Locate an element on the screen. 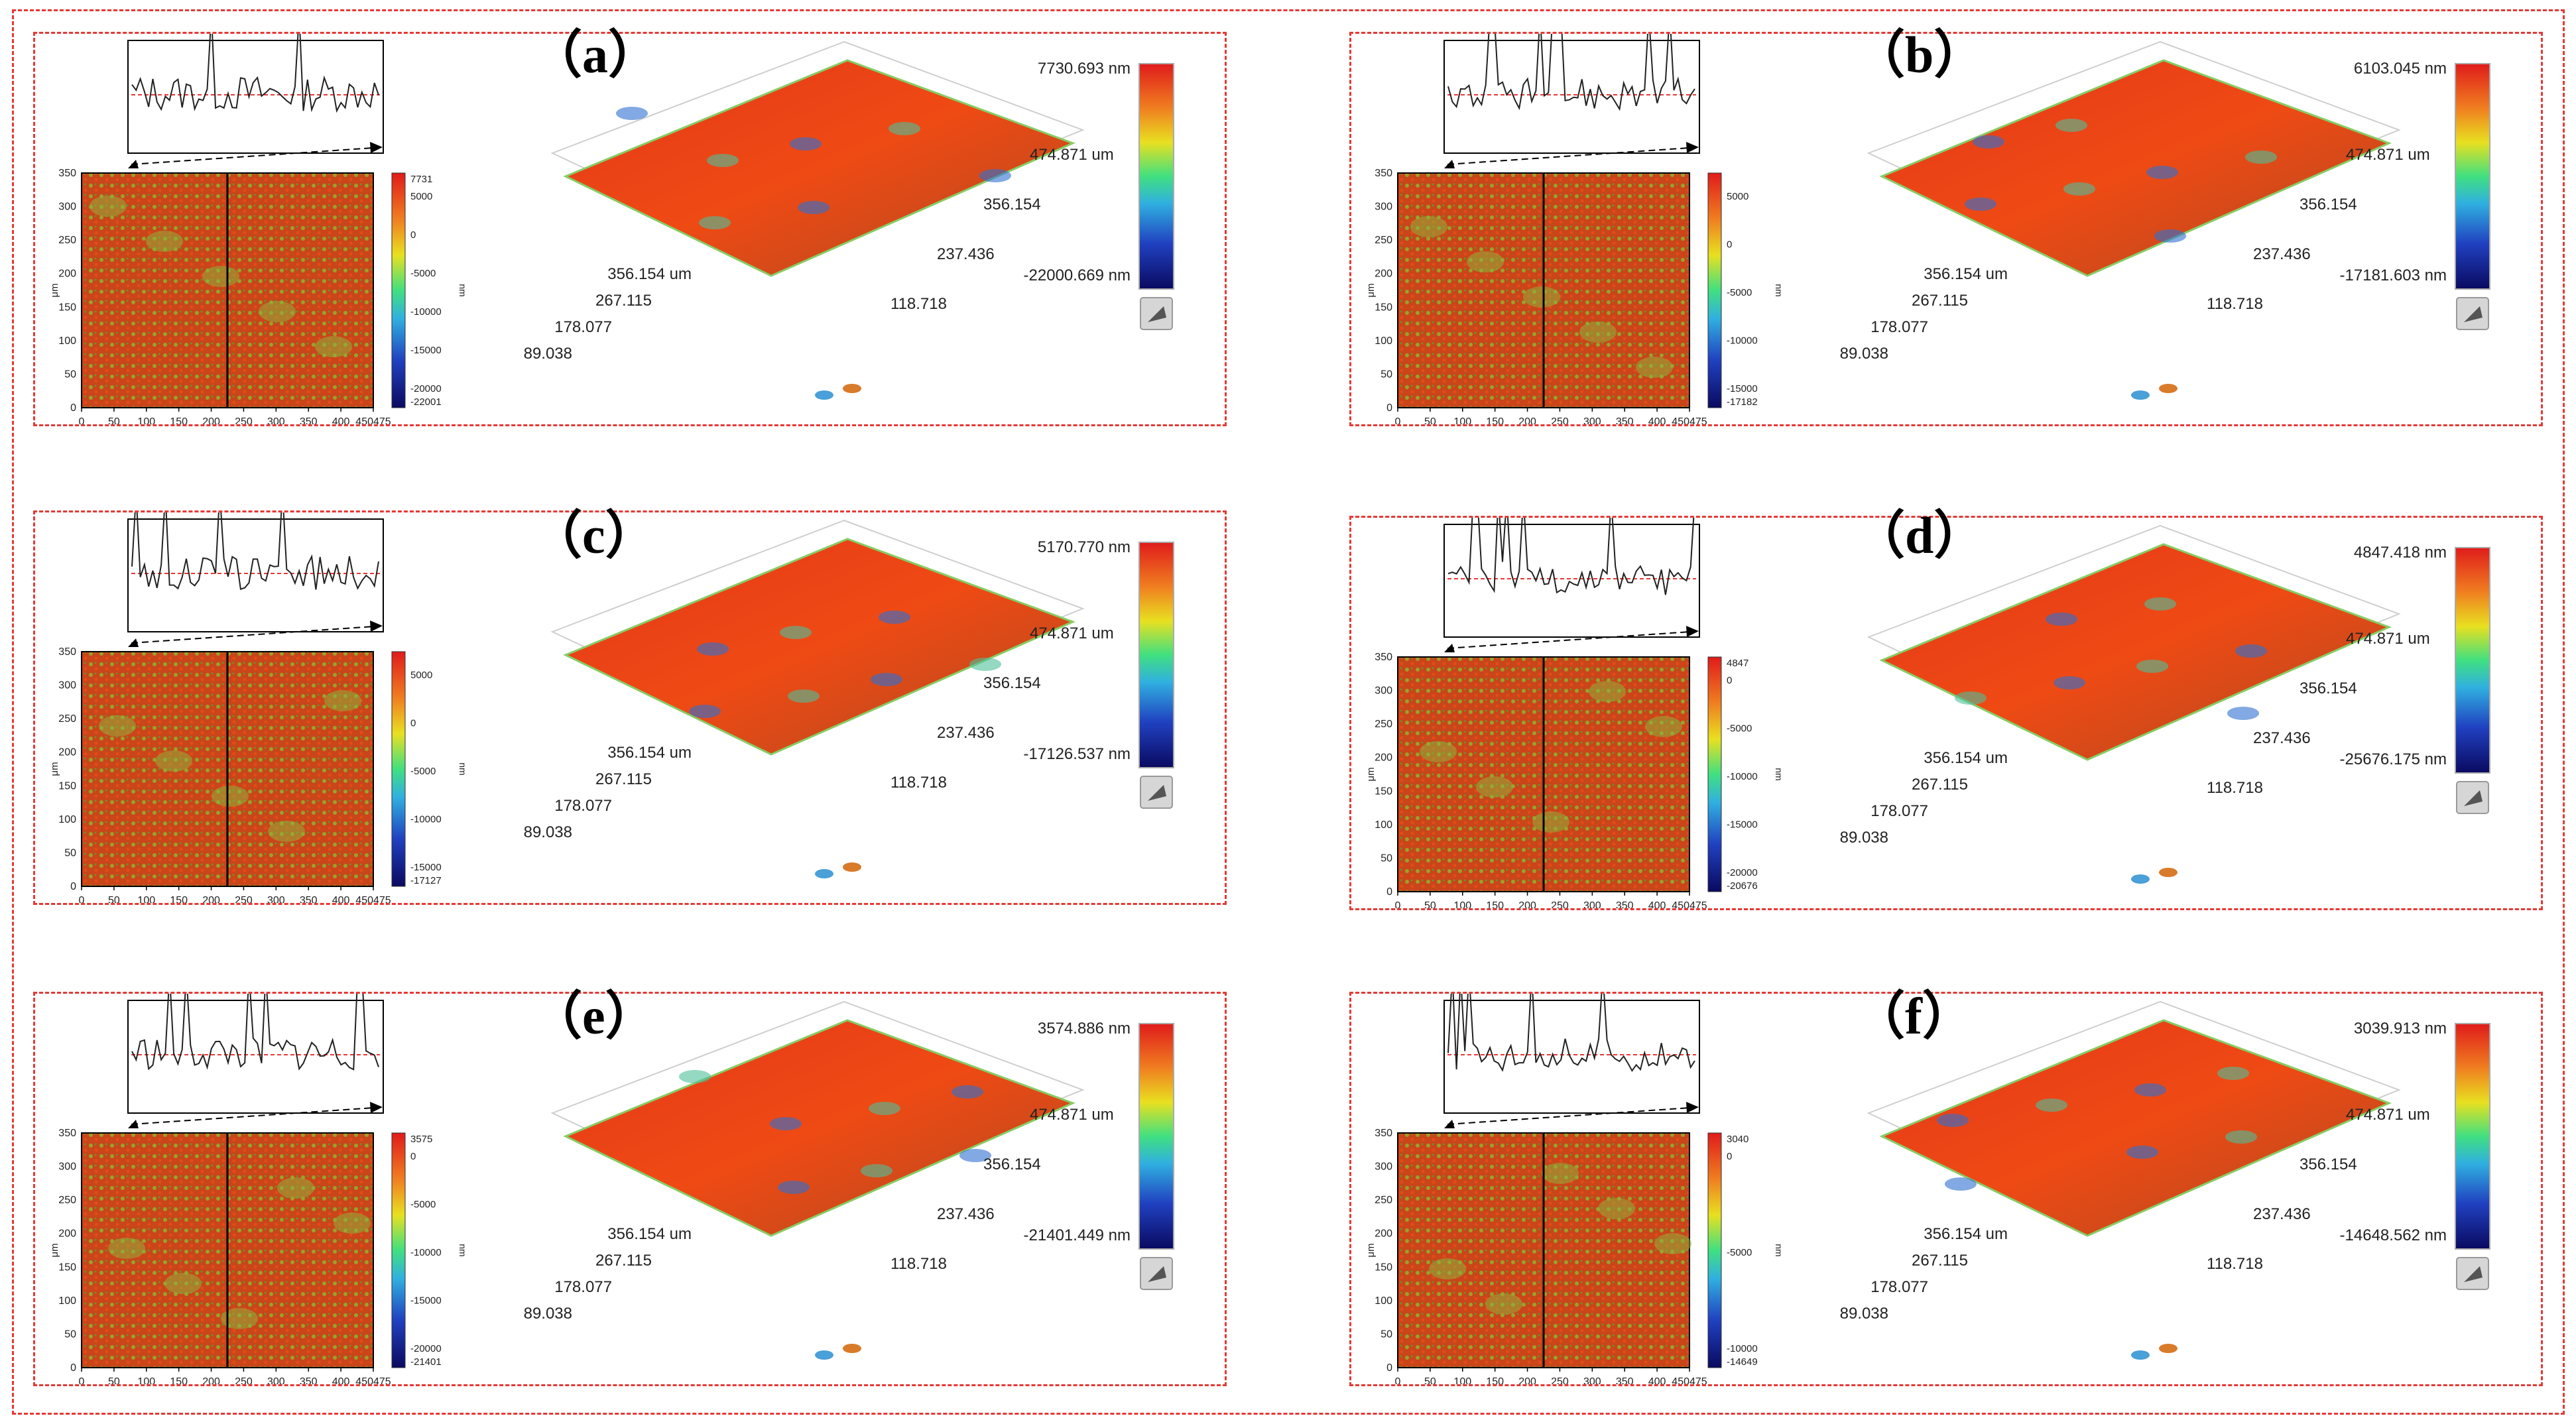  colorbar-bottom-label: -22001 is located at coordinates (426, 402).